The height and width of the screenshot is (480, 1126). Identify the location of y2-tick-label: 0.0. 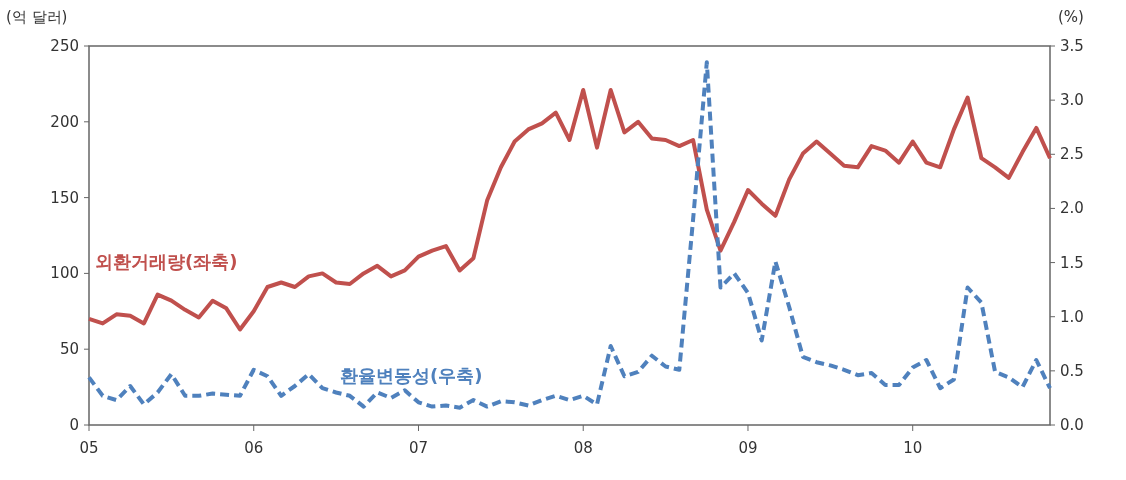
(1072, 425).